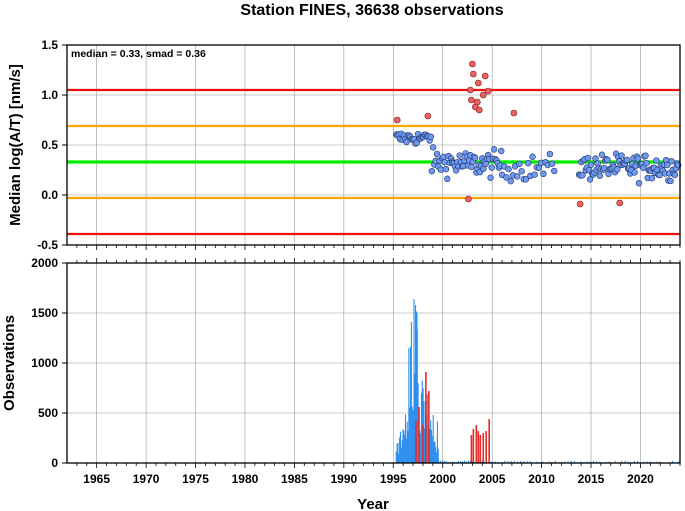 This screenshot has height=511, width=685. I want to click on x-tick-label: 1980, so click(245, 479).